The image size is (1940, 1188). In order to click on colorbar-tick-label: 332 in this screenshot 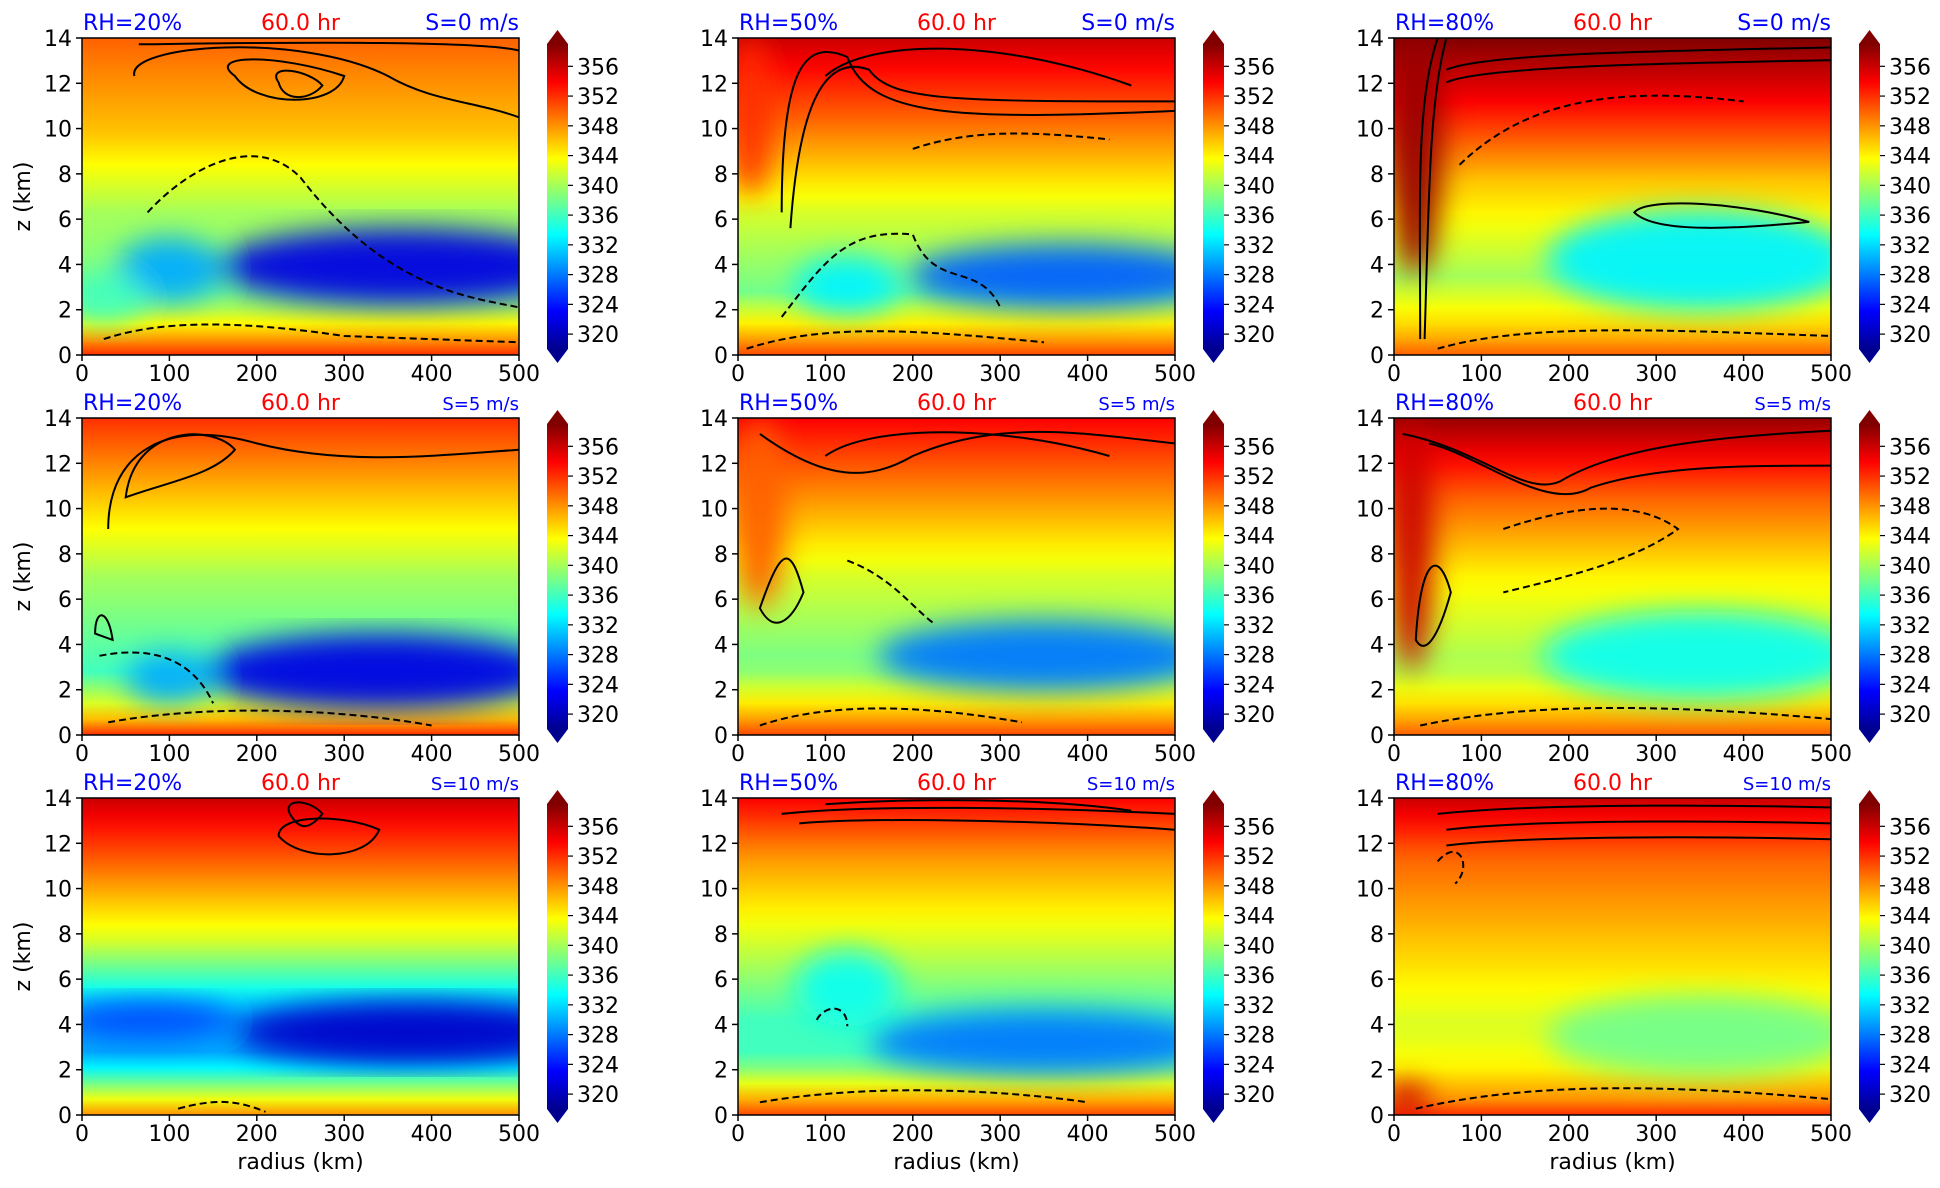, I will do `click(598, 626)`.